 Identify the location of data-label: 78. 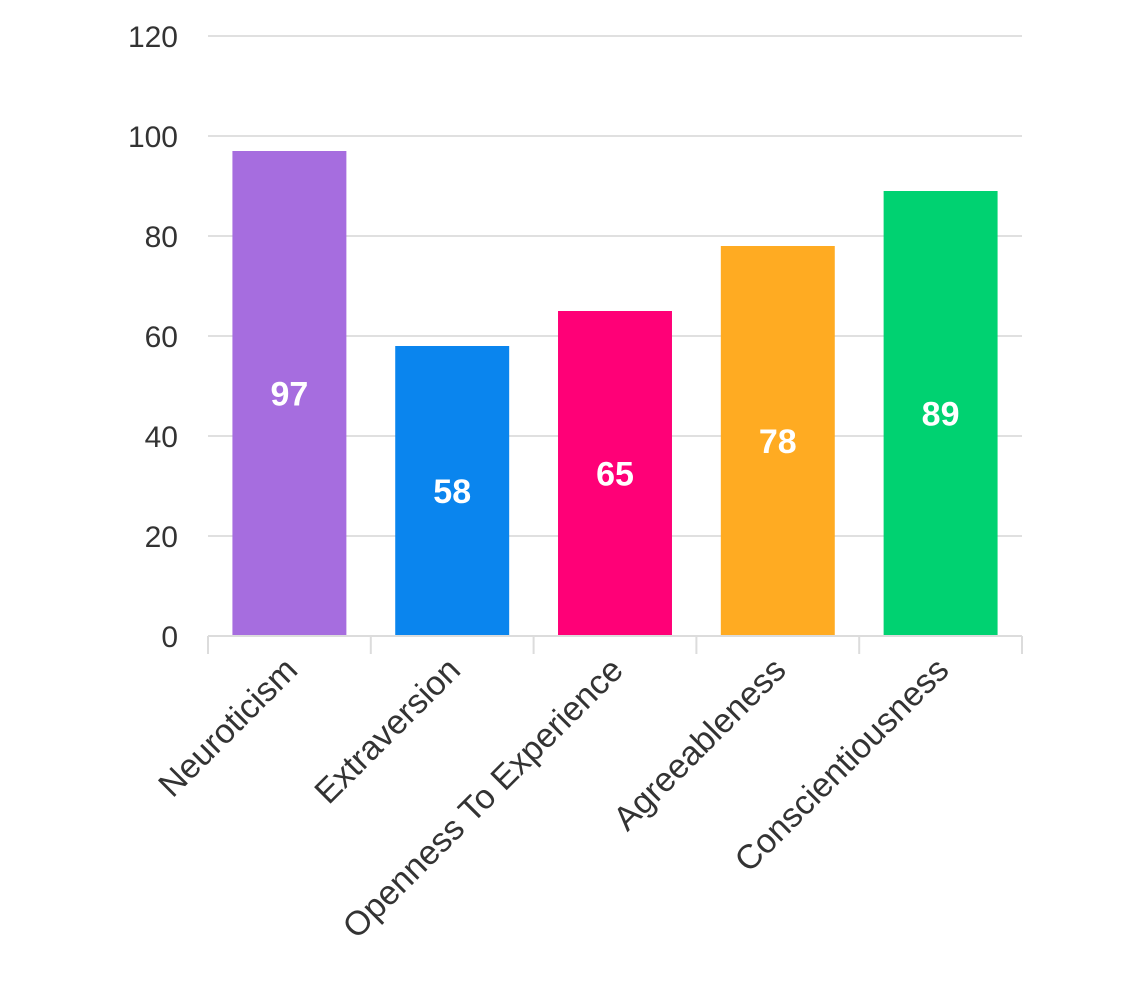
(778, 442).